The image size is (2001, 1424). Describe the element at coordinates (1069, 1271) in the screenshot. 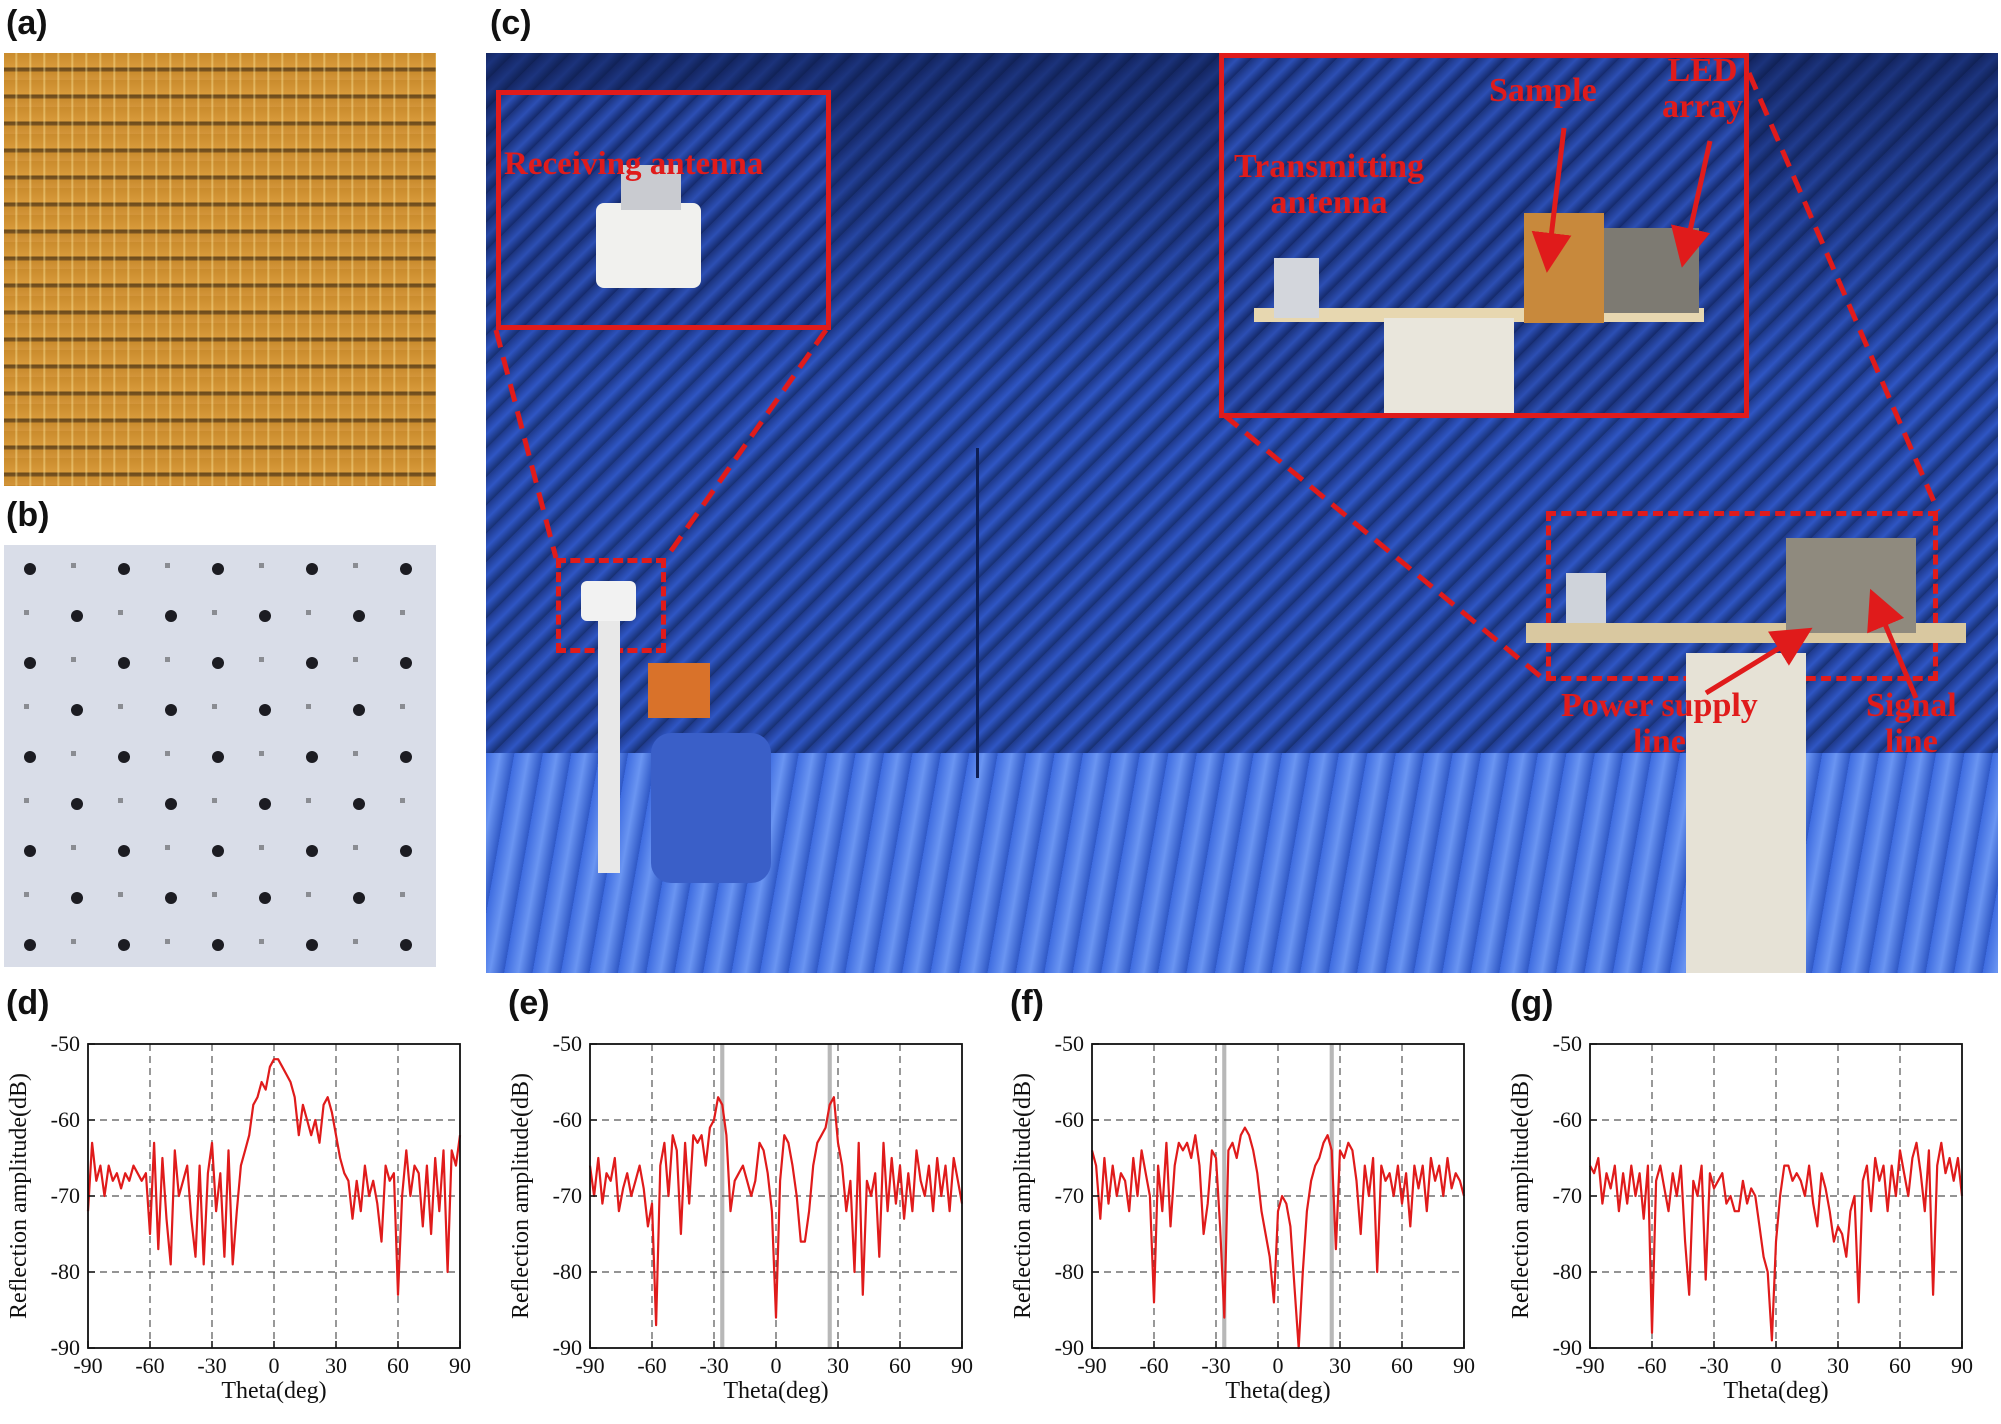

I see `y-tick-label: -80` at that location.